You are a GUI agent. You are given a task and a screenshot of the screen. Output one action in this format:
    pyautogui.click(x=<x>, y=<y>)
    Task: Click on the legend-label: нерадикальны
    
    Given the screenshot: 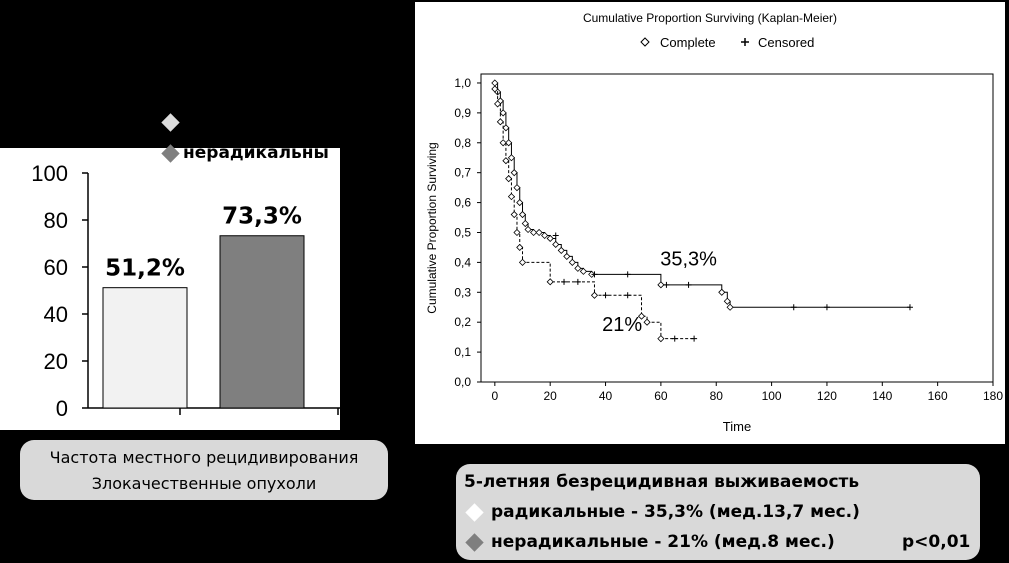 What is the action you would take?
    pyautogui.click(x=256, y=153)
    